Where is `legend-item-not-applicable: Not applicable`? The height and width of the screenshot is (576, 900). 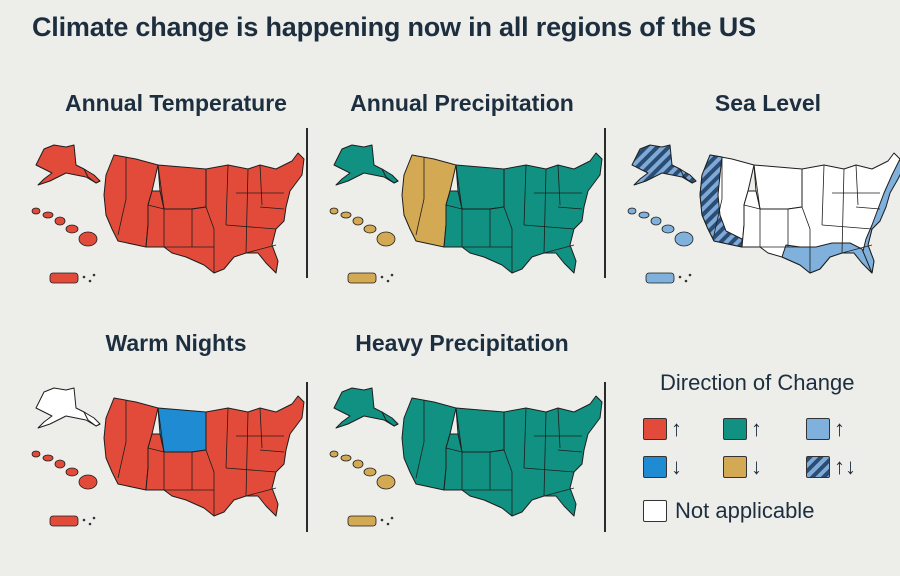 legend-item-not-applicable: Not applicable is located at coordinates (728, 511).